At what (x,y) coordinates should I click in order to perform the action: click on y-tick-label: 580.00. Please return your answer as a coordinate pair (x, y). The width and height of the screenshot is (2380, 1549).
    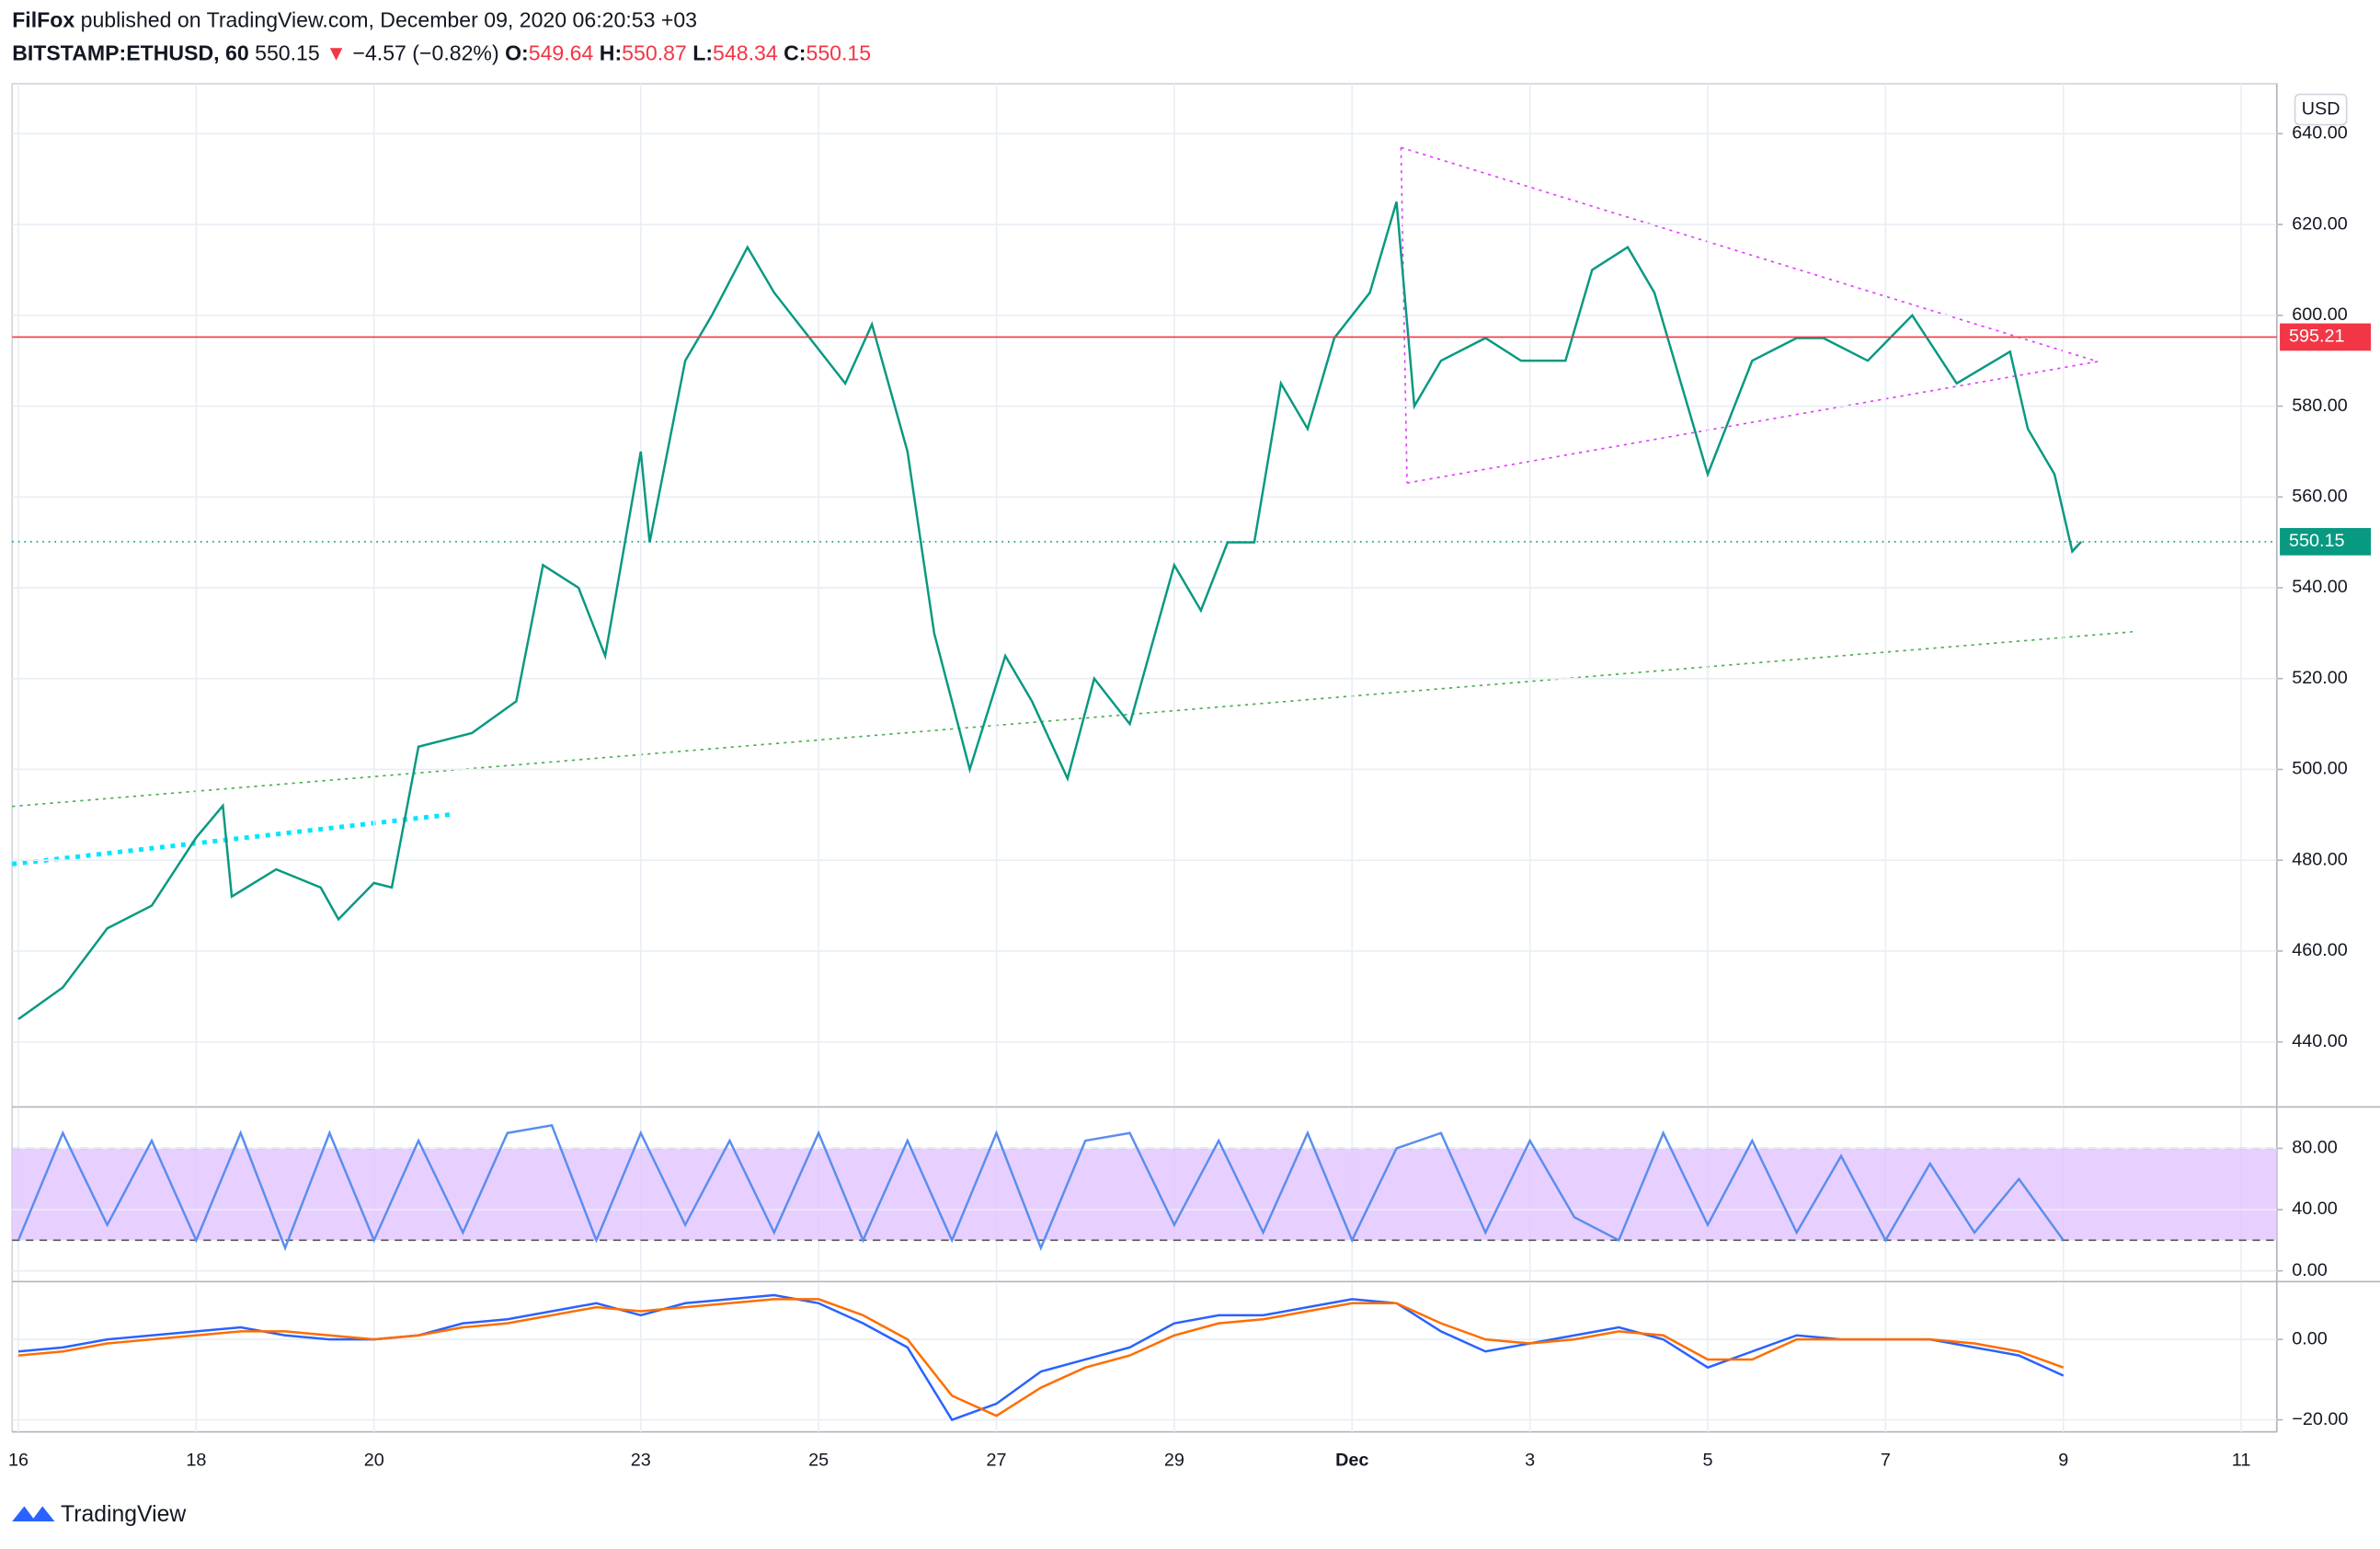
    Looking at the image, I should click on (2320, 406).